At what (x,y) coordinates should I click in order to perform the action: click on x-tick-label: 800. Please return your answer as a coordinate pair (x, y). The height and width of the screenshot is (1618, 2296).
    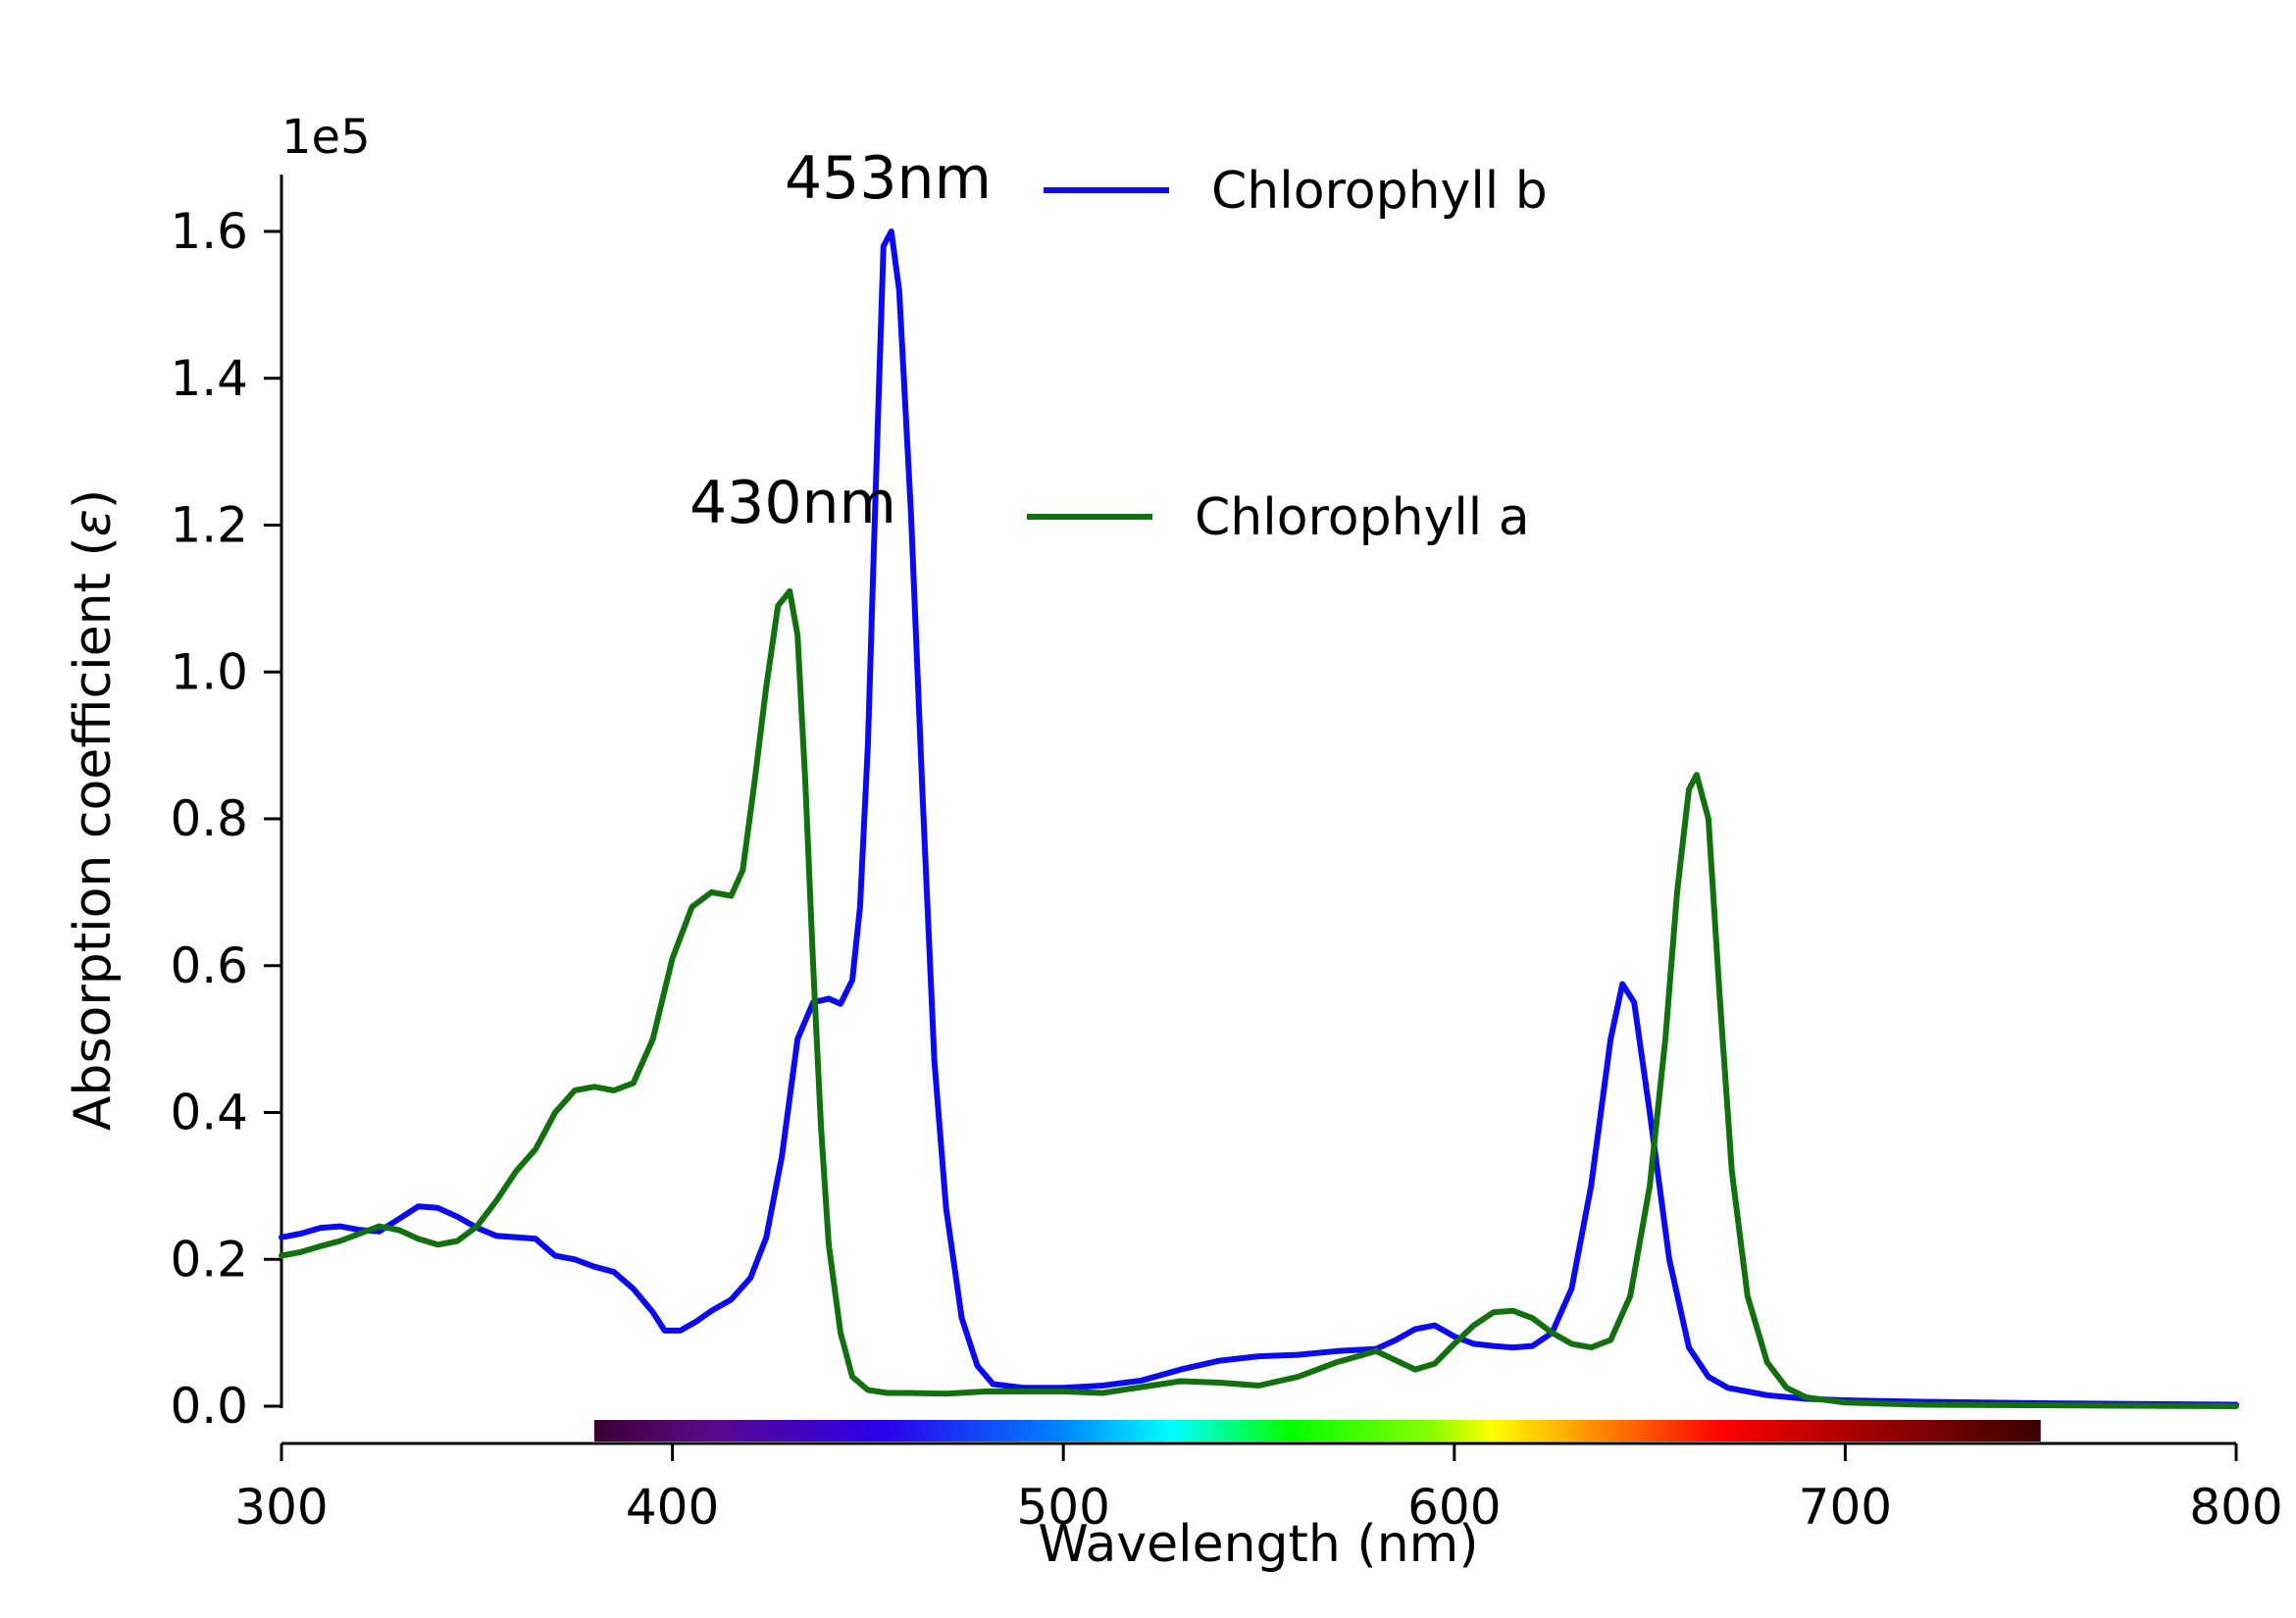
    Looking at the image, I should click on (2235, 1507).